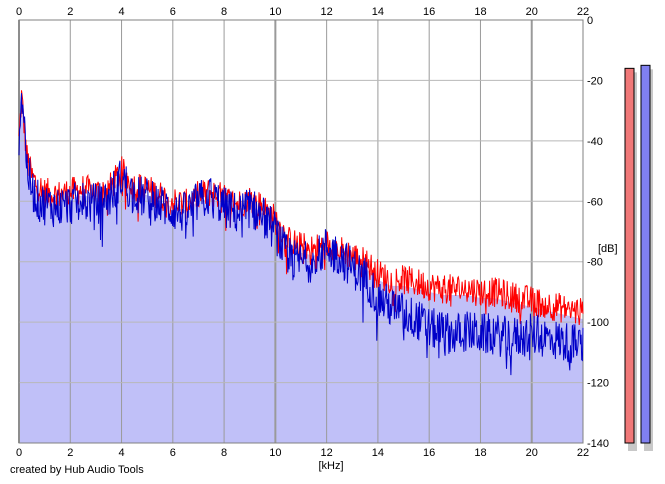 The width and height of the screenshot is (665, 484). I want to click on y-tick-label: -100, so click(598, 323).